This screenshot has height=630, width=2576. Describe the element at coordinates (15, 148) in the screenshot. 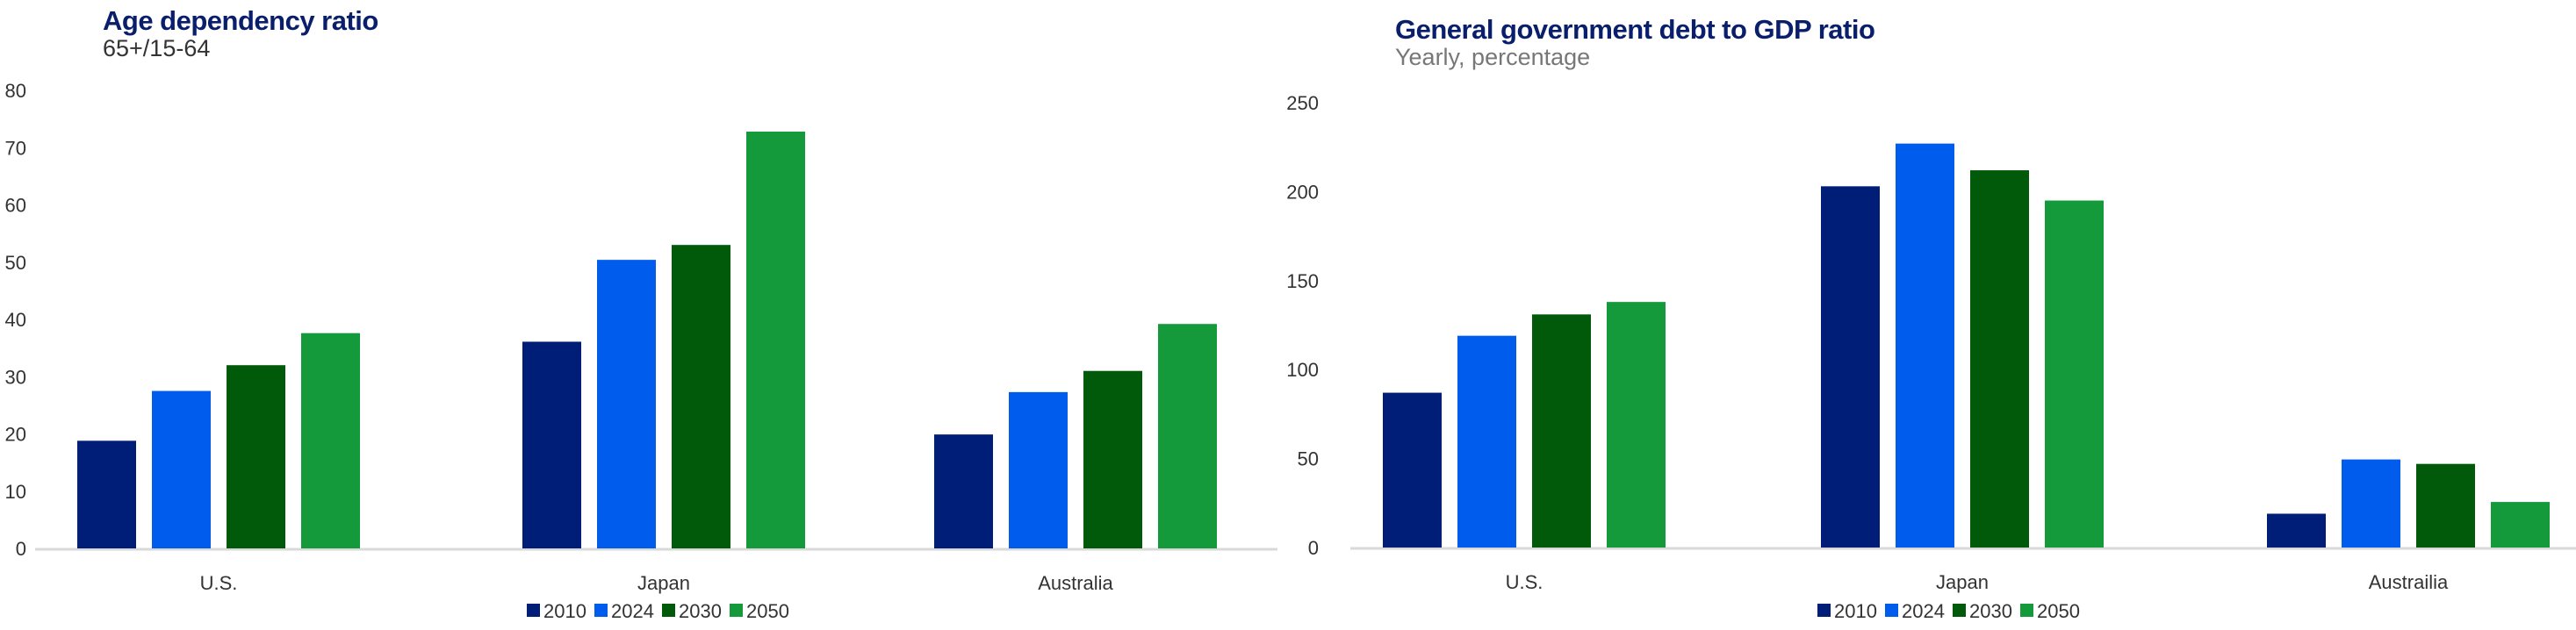

I see `y-tick-label: 70` at that location.